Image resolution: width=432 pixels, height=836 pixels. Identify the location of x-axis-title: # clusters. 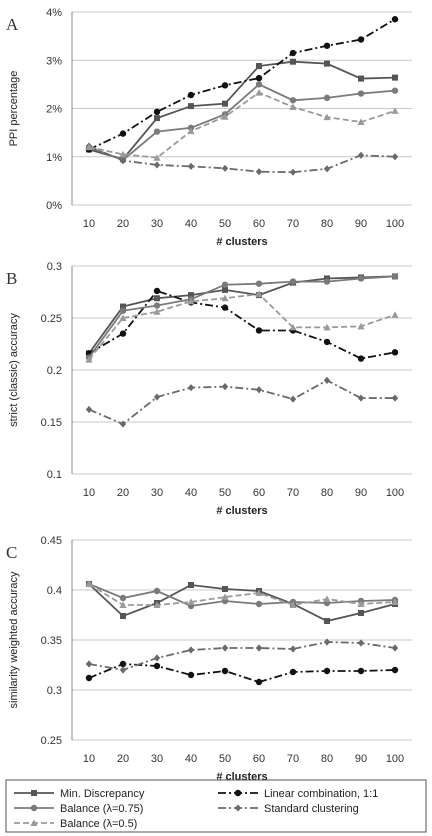
(241, 511).